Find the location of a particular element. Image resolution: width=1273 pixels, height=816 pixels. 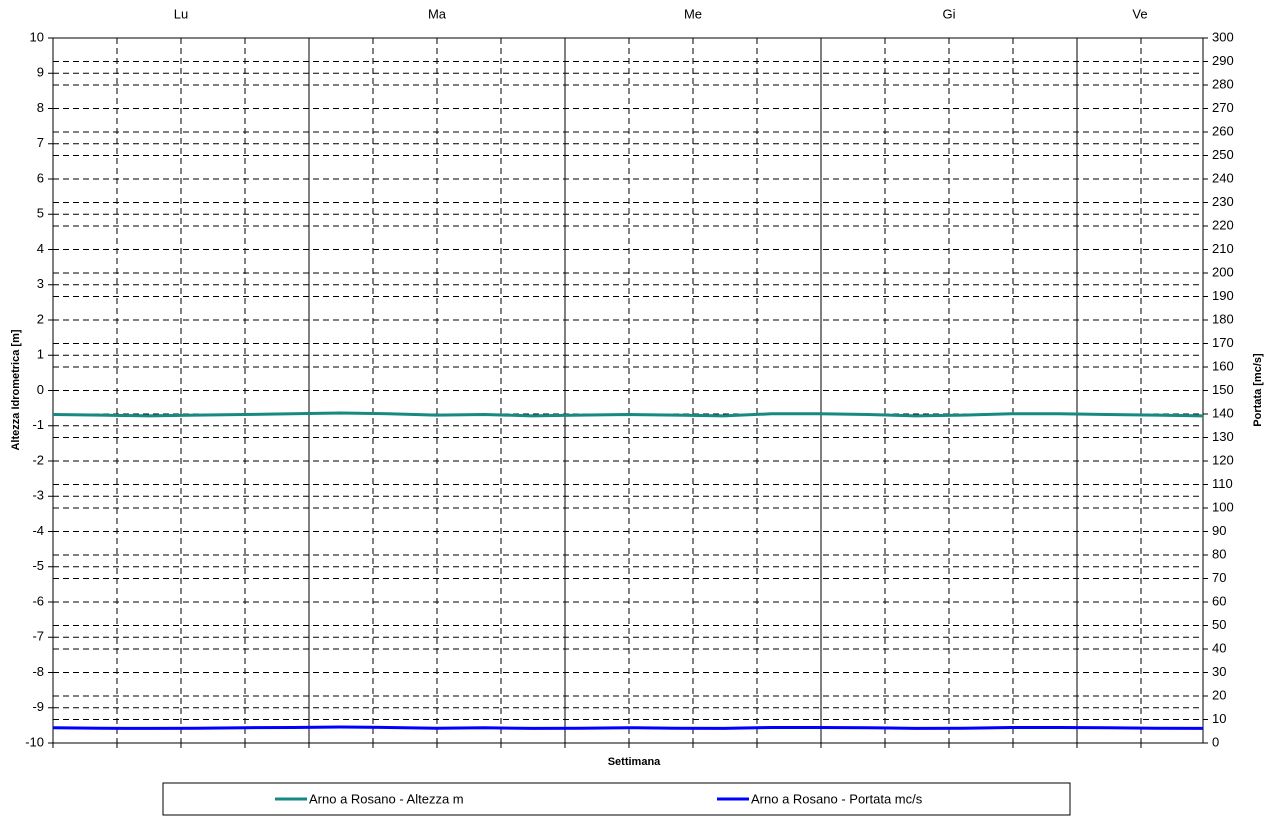

y2-tick-label: 150 is located at coordinates (1223, 389).